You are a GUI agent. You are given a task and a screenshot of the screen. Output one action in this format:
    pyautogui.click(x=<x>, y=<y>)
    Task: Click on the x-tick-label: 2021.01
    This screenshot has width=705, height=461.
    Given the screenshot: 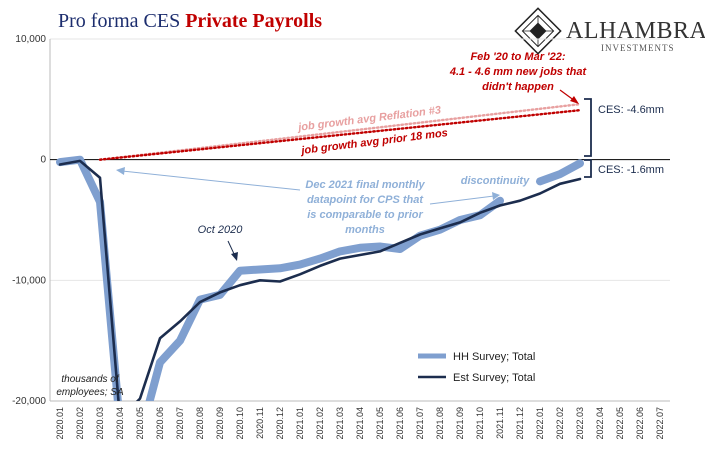 What is the action you would take?
    pyautogui.click(x=300, y=423)
    